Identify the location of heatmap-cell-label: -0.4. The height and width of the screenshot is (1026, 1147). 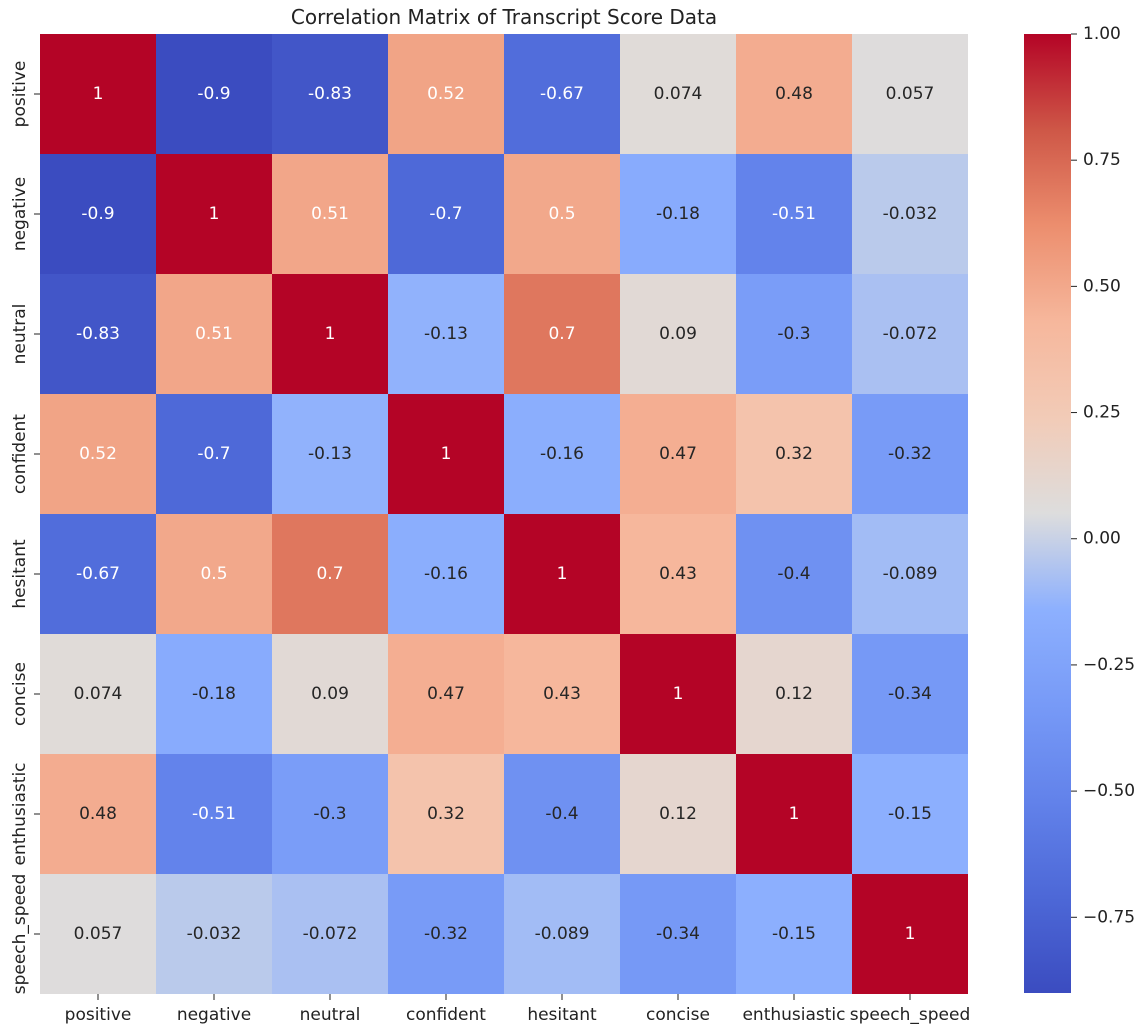
(793, 574).